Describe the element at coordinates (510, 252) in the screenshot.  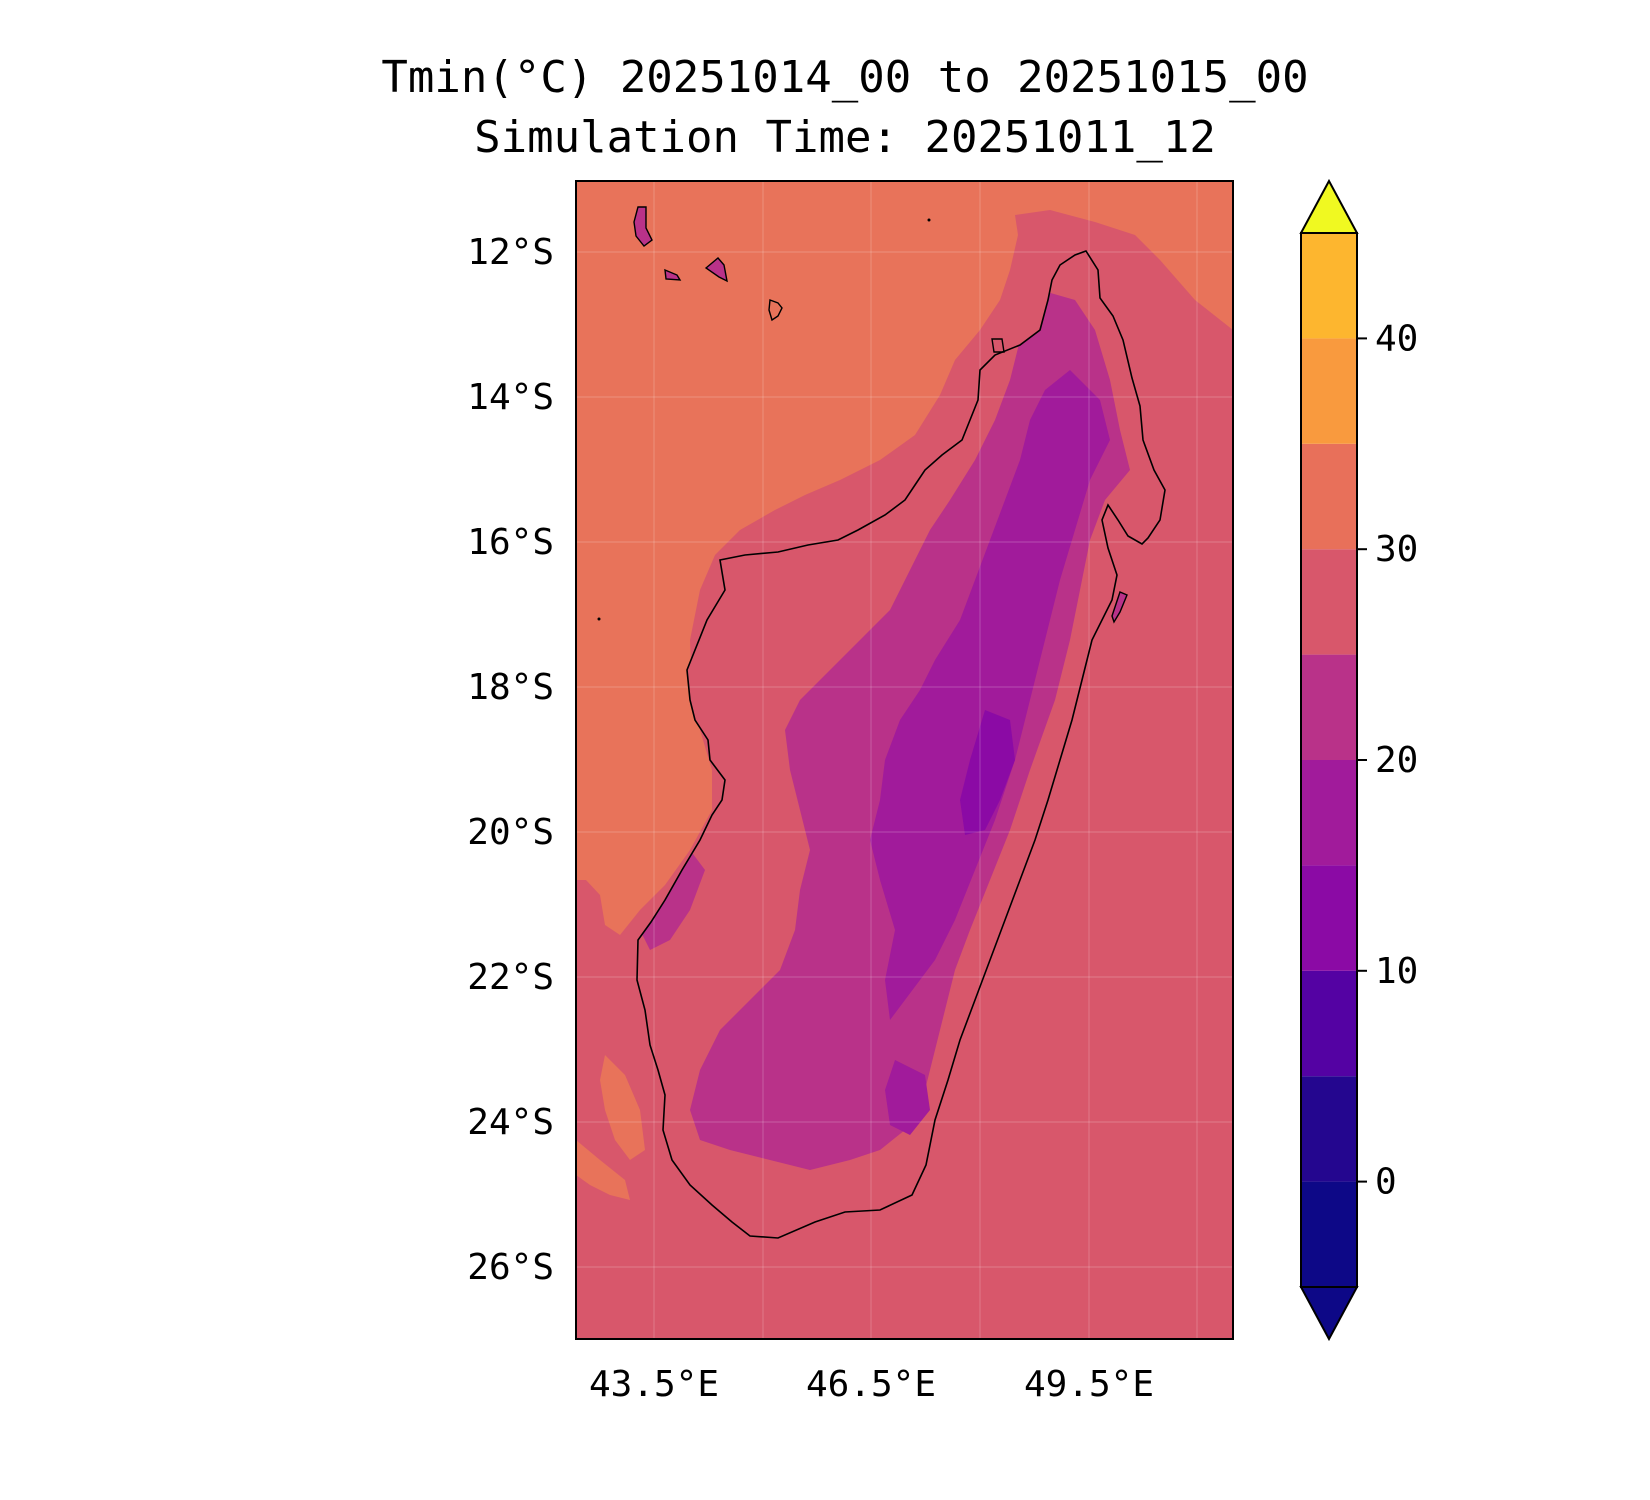
I see `lat-tick-label: 12°S` at that location.